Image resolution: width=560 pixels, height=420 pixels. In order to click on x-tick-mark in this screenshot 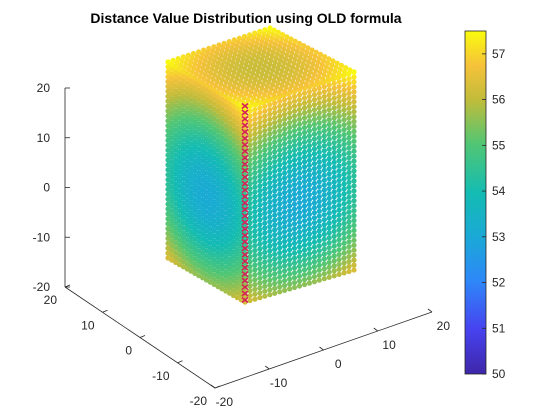, I will do `click(213, 386)`.